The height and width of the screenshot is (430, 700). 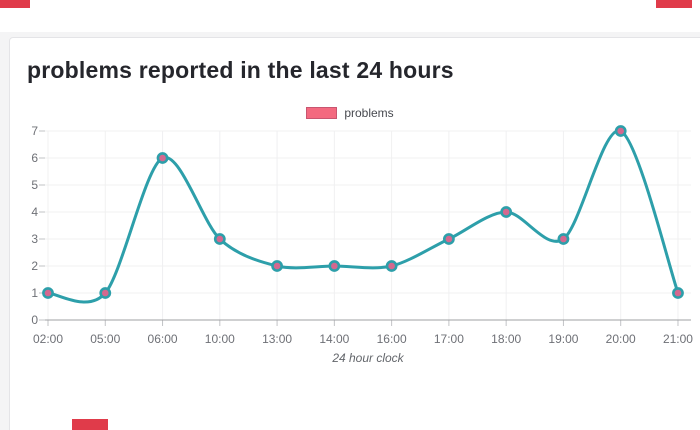 I want to click on data-point-05:00, so click(x=105, y=293).